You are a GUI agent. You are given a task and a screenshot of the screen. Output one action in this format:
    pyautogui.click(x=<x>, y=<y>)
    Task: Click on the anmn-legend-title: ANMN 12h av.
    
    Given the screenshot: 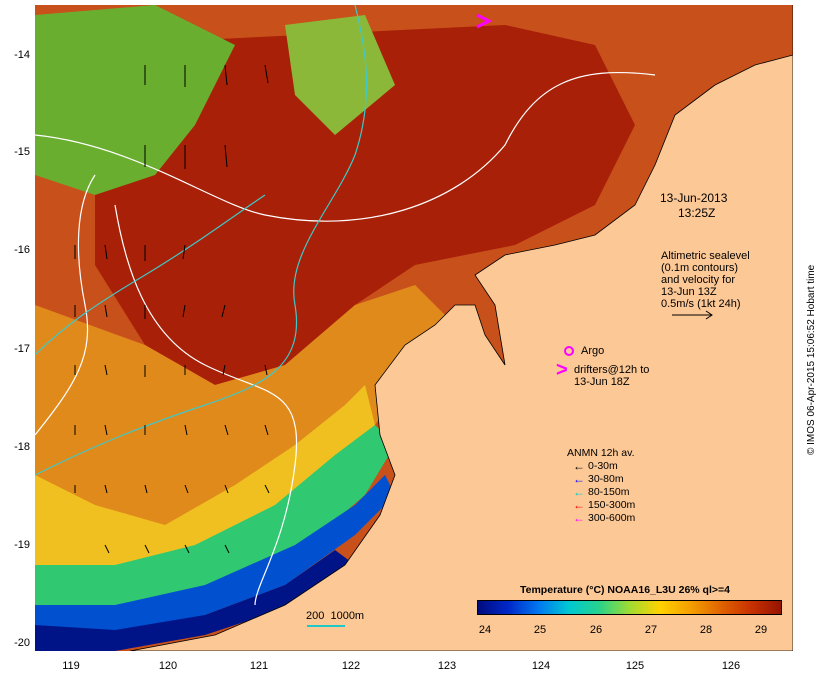 What is the action you would take?
    pyautogui.click(x=601, y=453)
    